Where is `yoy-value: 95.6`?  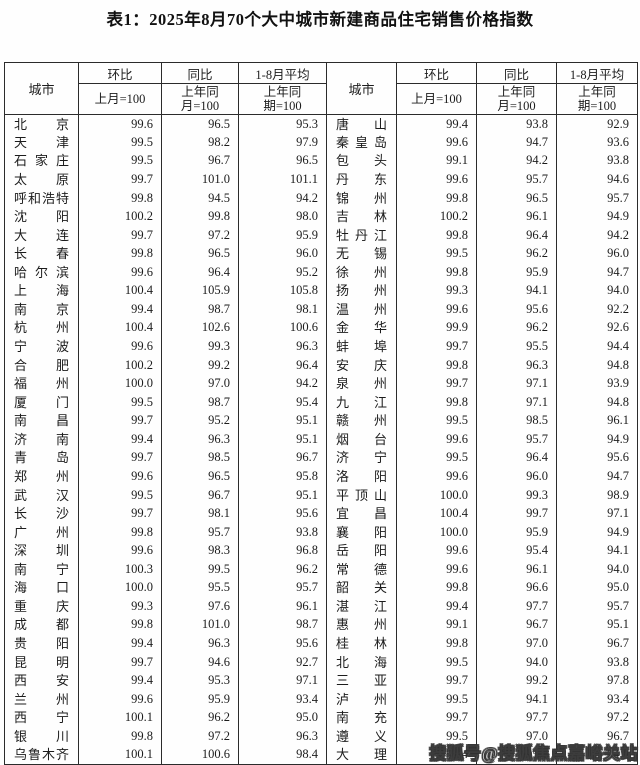
yoy-value: 95.6 is located at coordinates (516, 309).